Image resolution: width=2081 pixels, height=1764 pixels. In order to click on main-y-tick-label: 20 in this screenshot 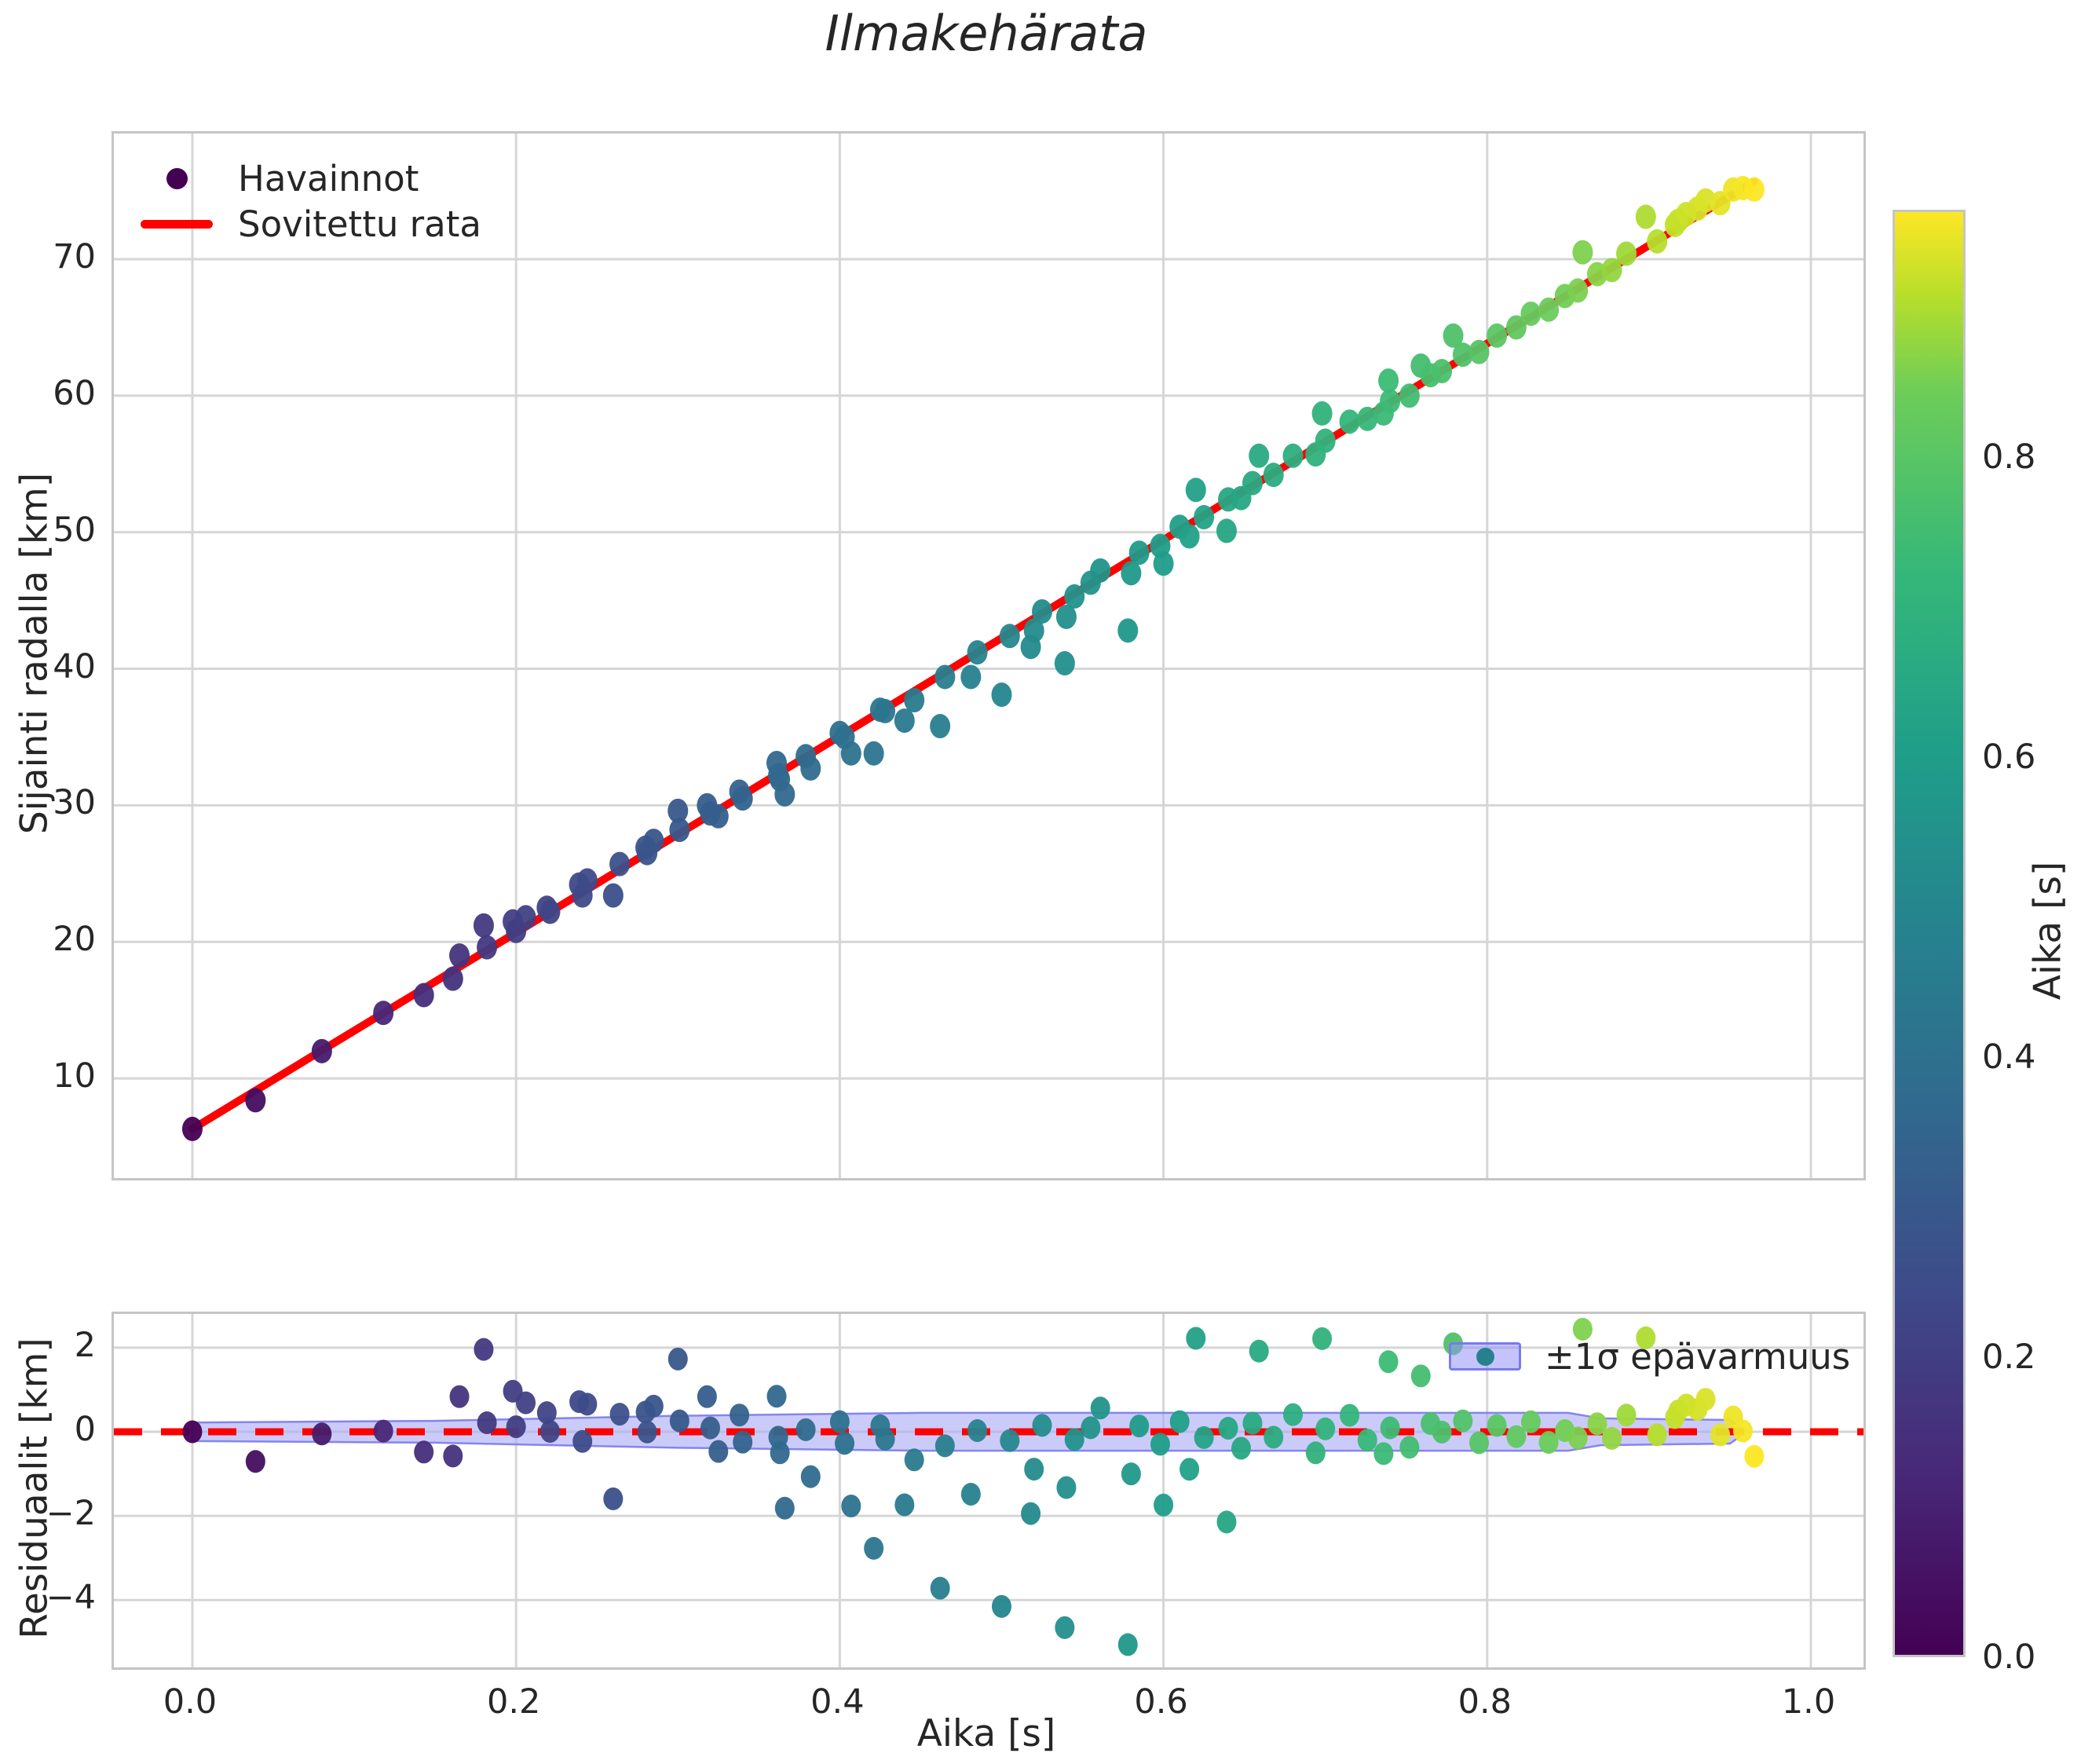, I will do `click(74, 940)`.